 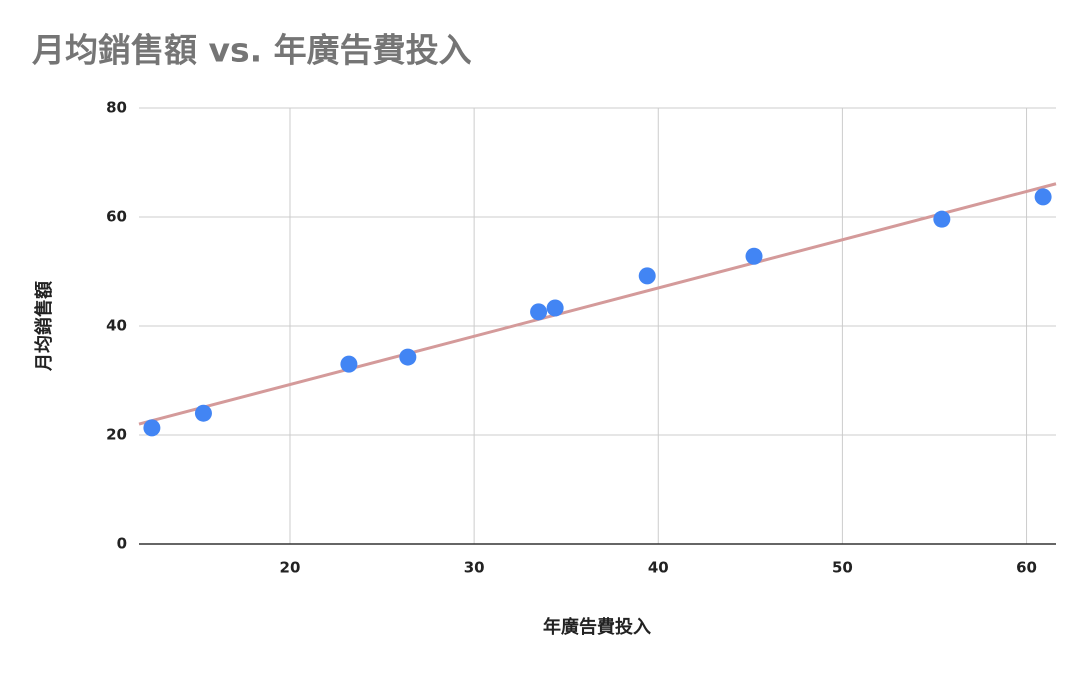 I want to click on x-tick-label: 50, so click(x=842, y=568).